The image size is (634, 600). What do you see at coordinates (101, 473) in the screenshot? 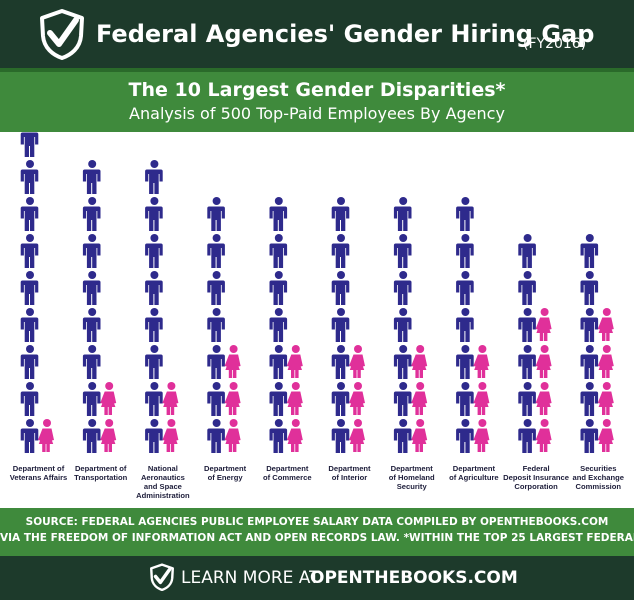
I see `category-label: Department of Transportation` at bounding box center [101, 473].